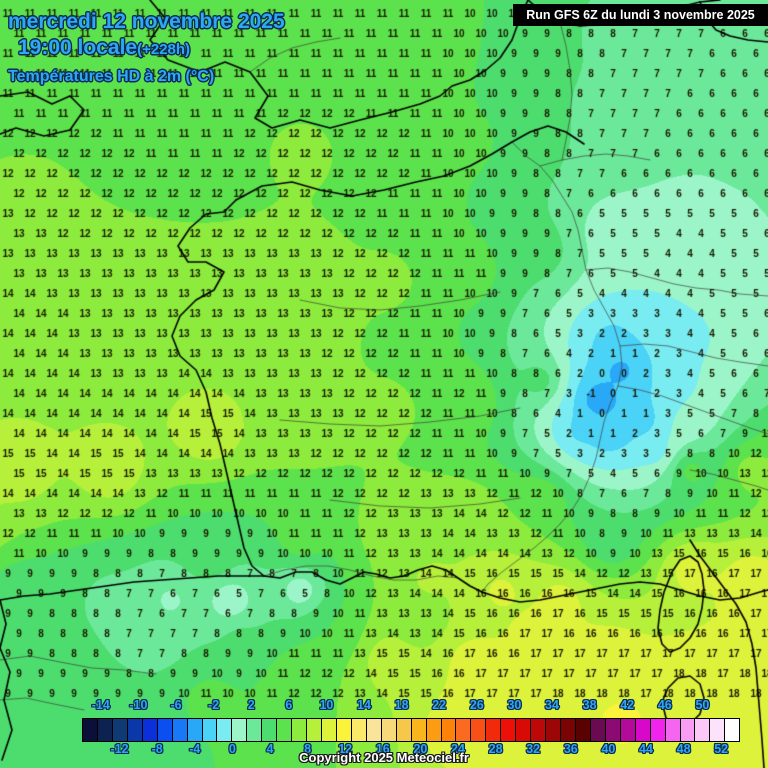 The width and height of the screenshot is (768, 768). What do you see at coordinates (345, 749) in the screenshot?
I see `legend-tick-label: 12` at bounding box center [345, 749].